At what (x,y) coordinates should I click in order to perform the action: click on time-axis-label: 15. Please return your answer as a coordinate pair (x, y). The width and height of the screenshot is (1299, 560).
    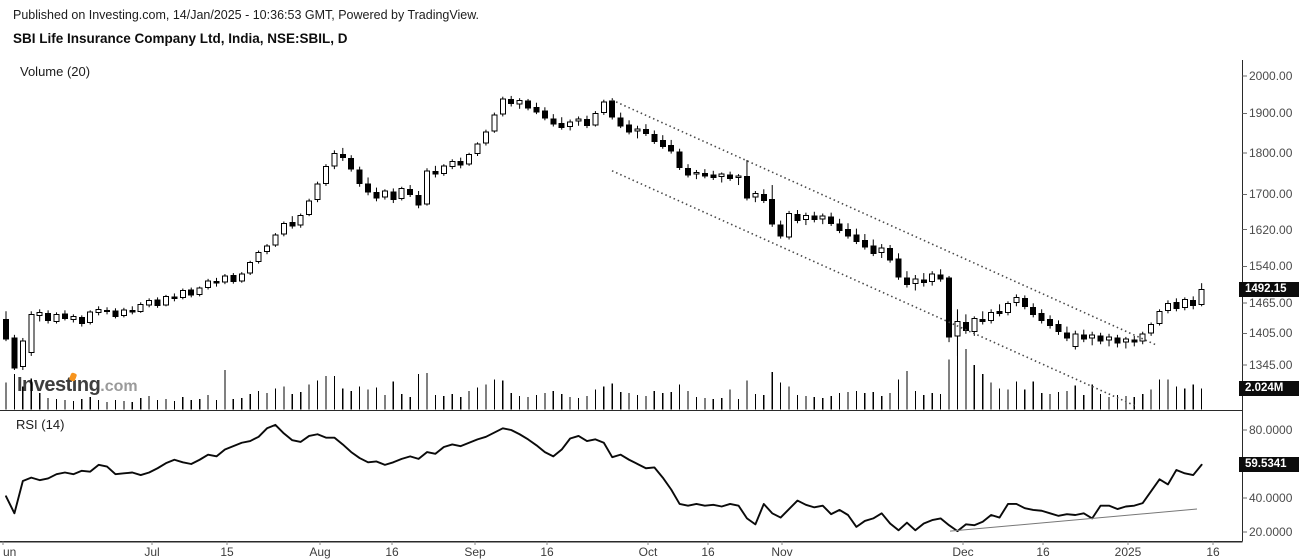
    Looking at the image, I should click on (227, 552).